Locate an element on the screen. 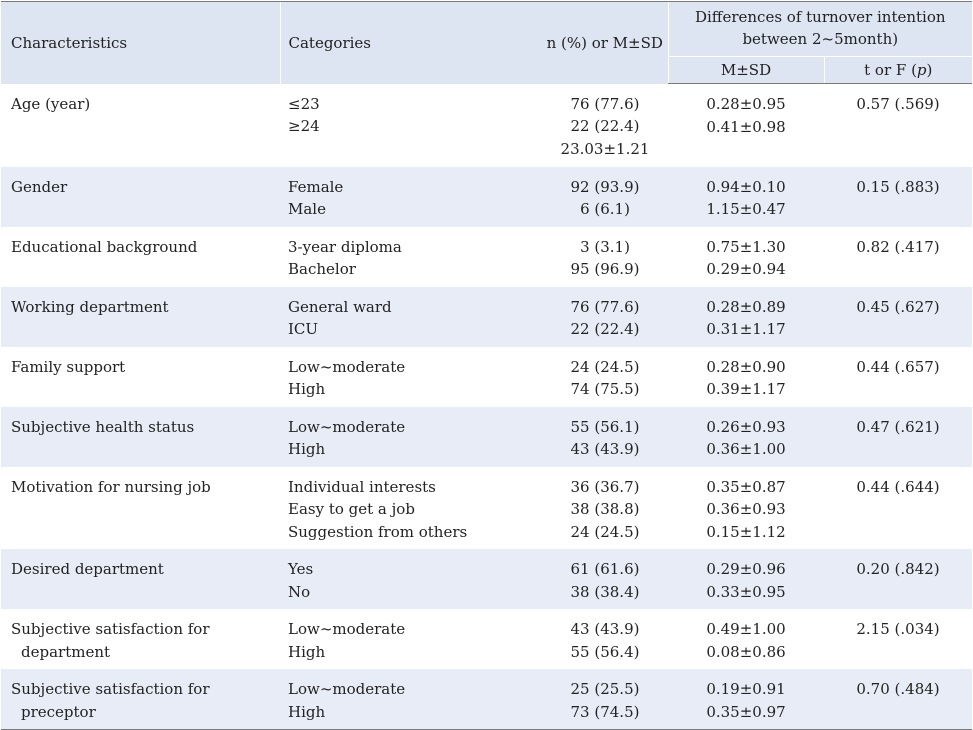  cell-n-percent-line: 38 (38.8) is located at coordinates (605, 509).